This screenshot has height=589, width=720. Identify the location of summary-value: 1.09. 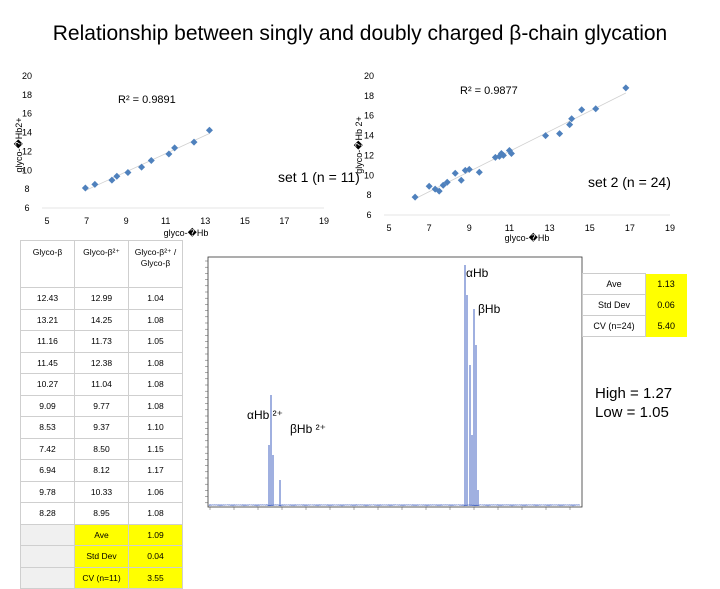
(155, 534).